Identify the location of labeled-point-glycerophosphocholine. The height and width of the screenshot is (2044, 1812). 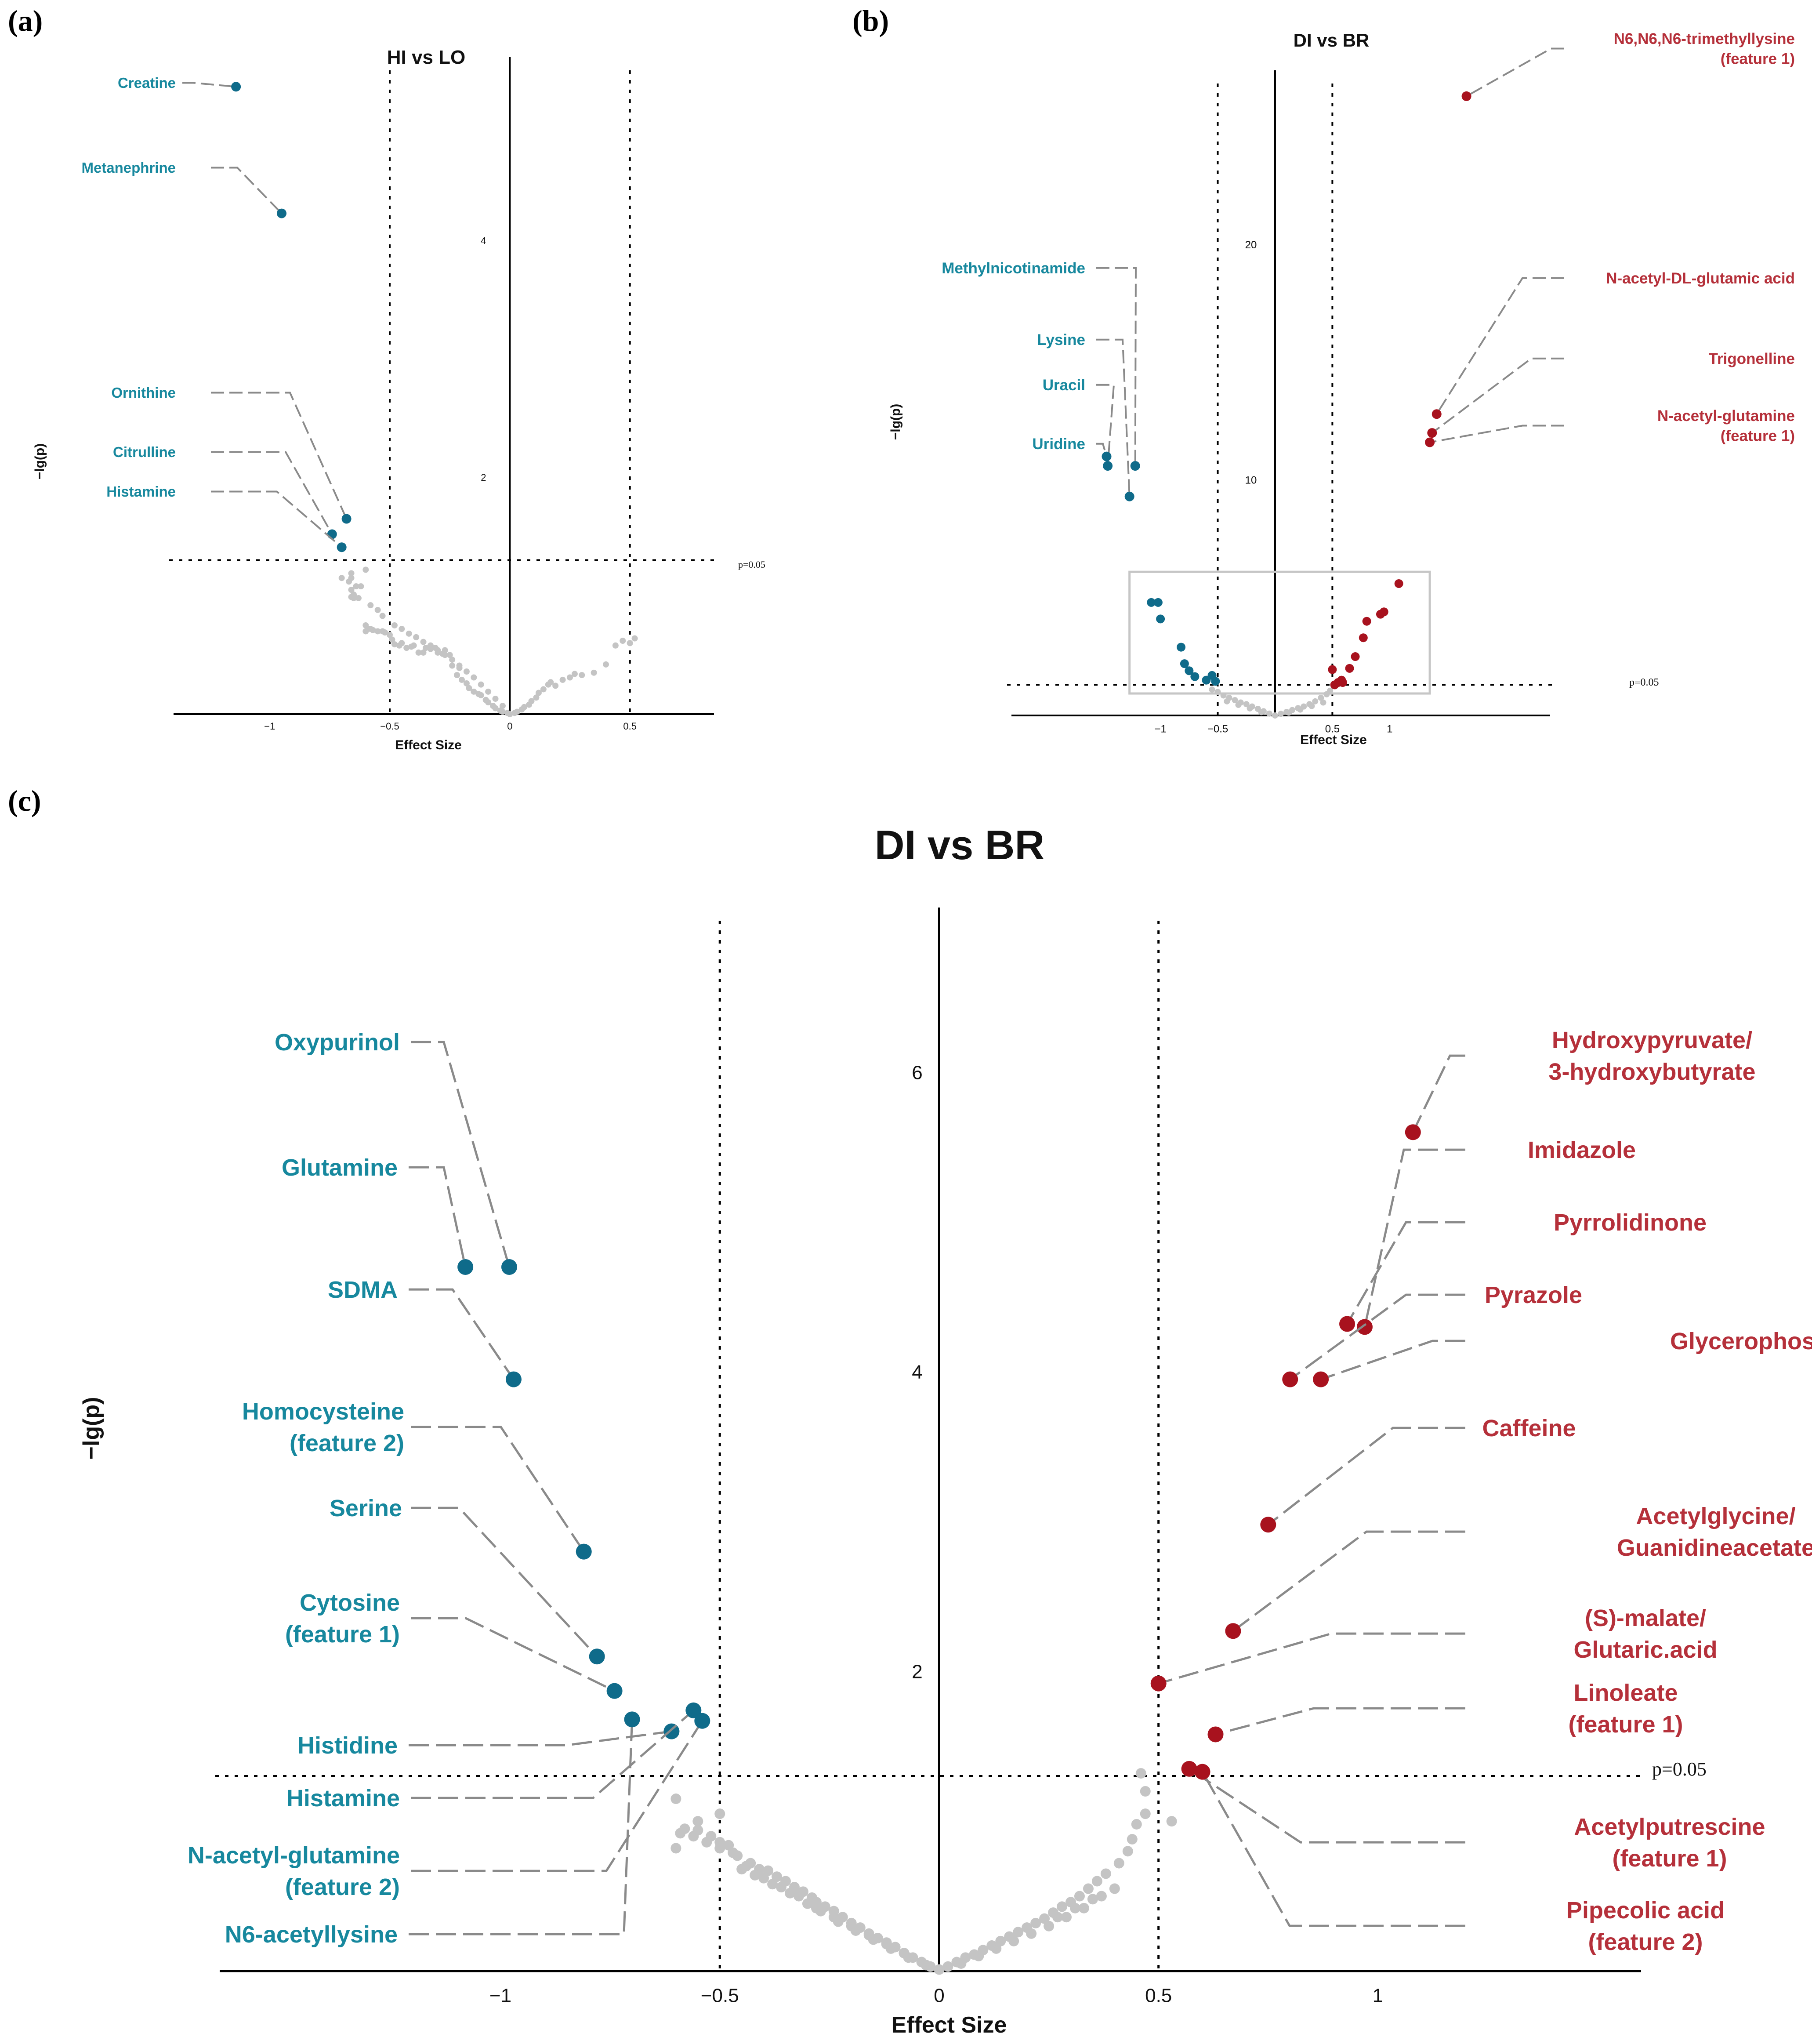
(1321, 1379).